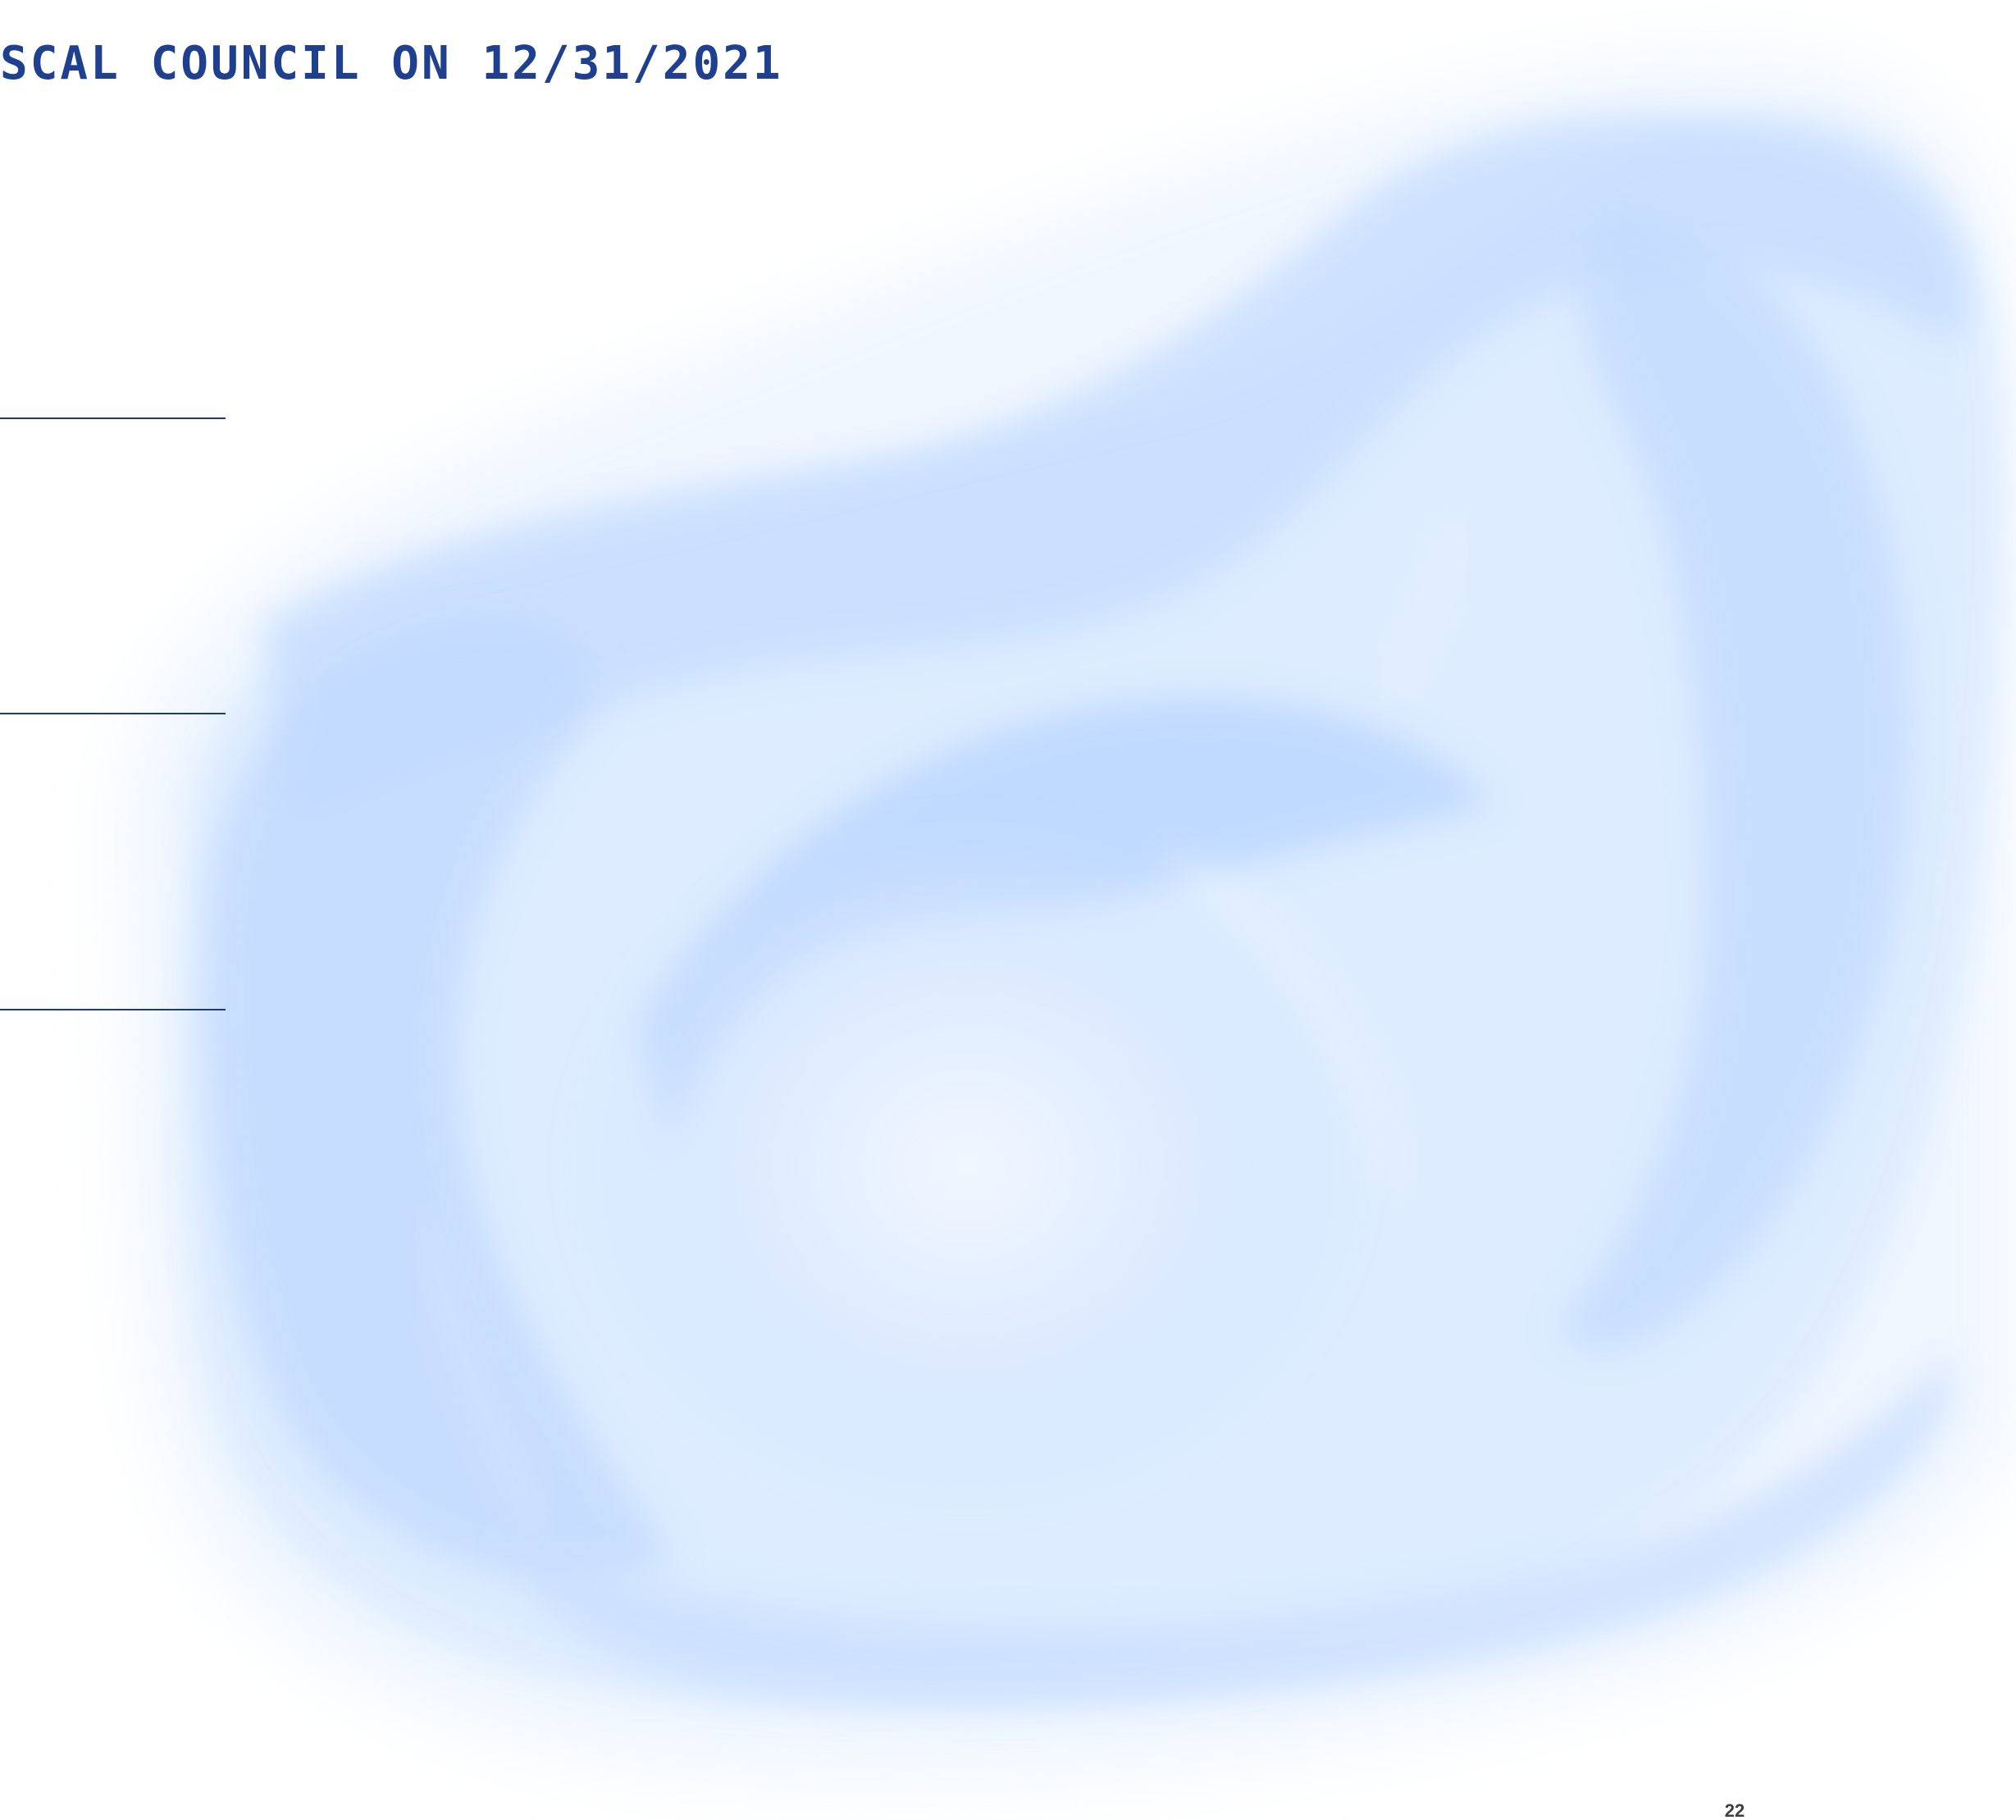 The image size is (2016, 1820). I want to click on page-number: 22, so click(1734, 1810).